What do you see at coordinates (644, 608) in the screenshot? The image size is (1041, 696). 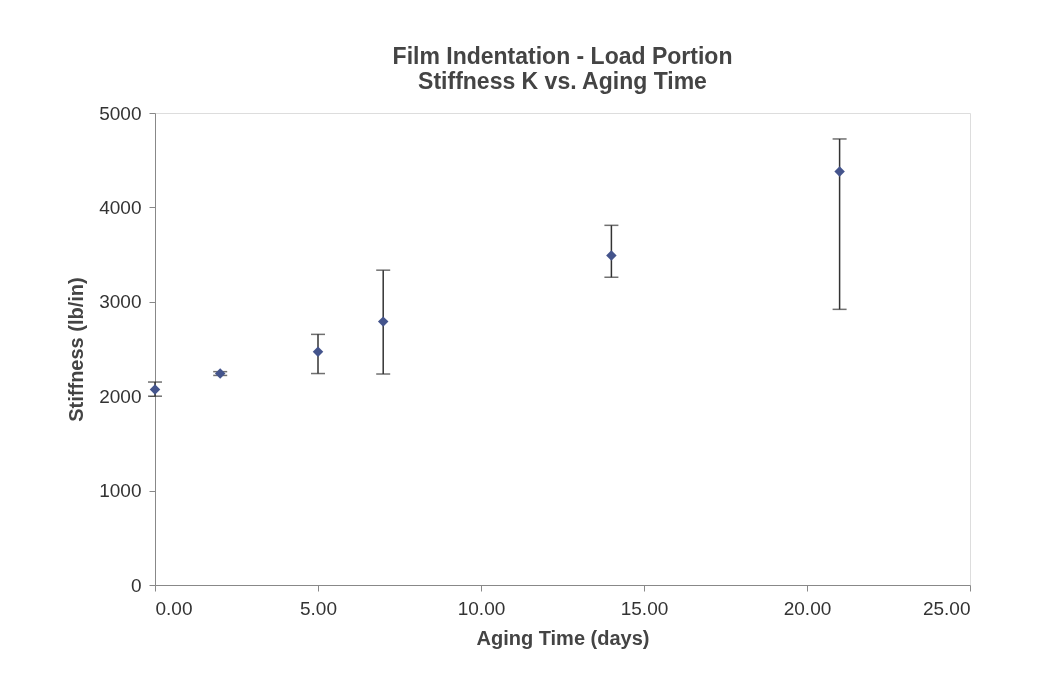 I see `x-tick-label: 15.00` at bounding box center [644, 608].